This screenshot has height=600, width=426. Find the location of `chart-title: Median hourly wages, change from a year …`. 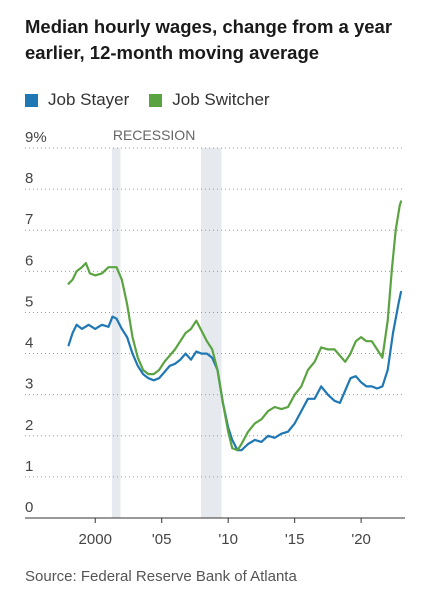

chart-title: Median hourly wages, change from a year … is located at coordinates (209, 39).